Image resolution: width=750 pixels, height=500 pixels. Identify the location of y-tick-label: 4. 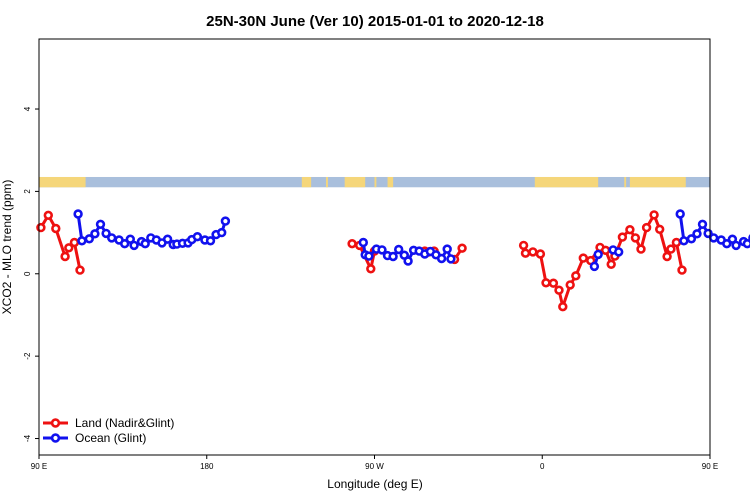
(27, 108).